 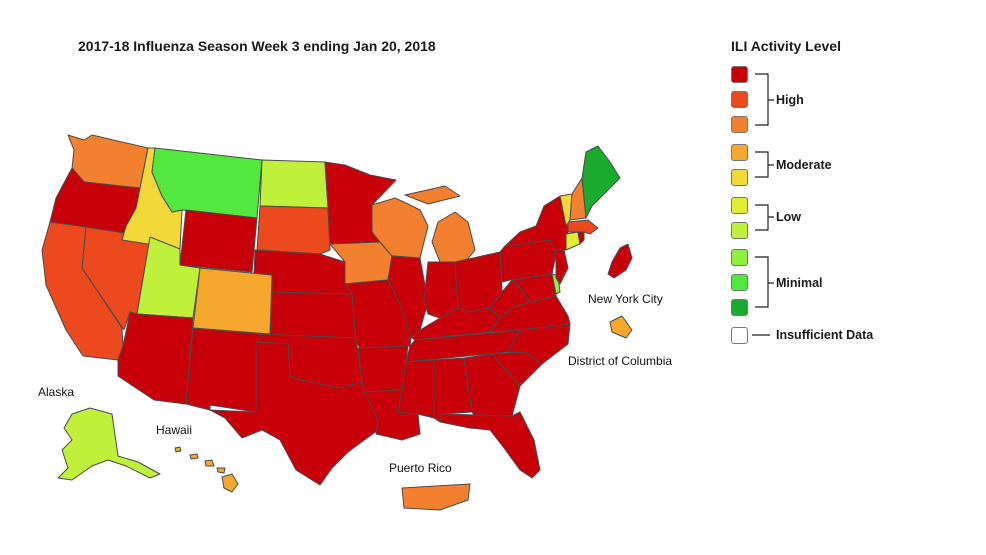 What do you see at coordinates (625, 299) in the screenshot?
I see `label-nyc: New York City` at bounding box center [625, 299].